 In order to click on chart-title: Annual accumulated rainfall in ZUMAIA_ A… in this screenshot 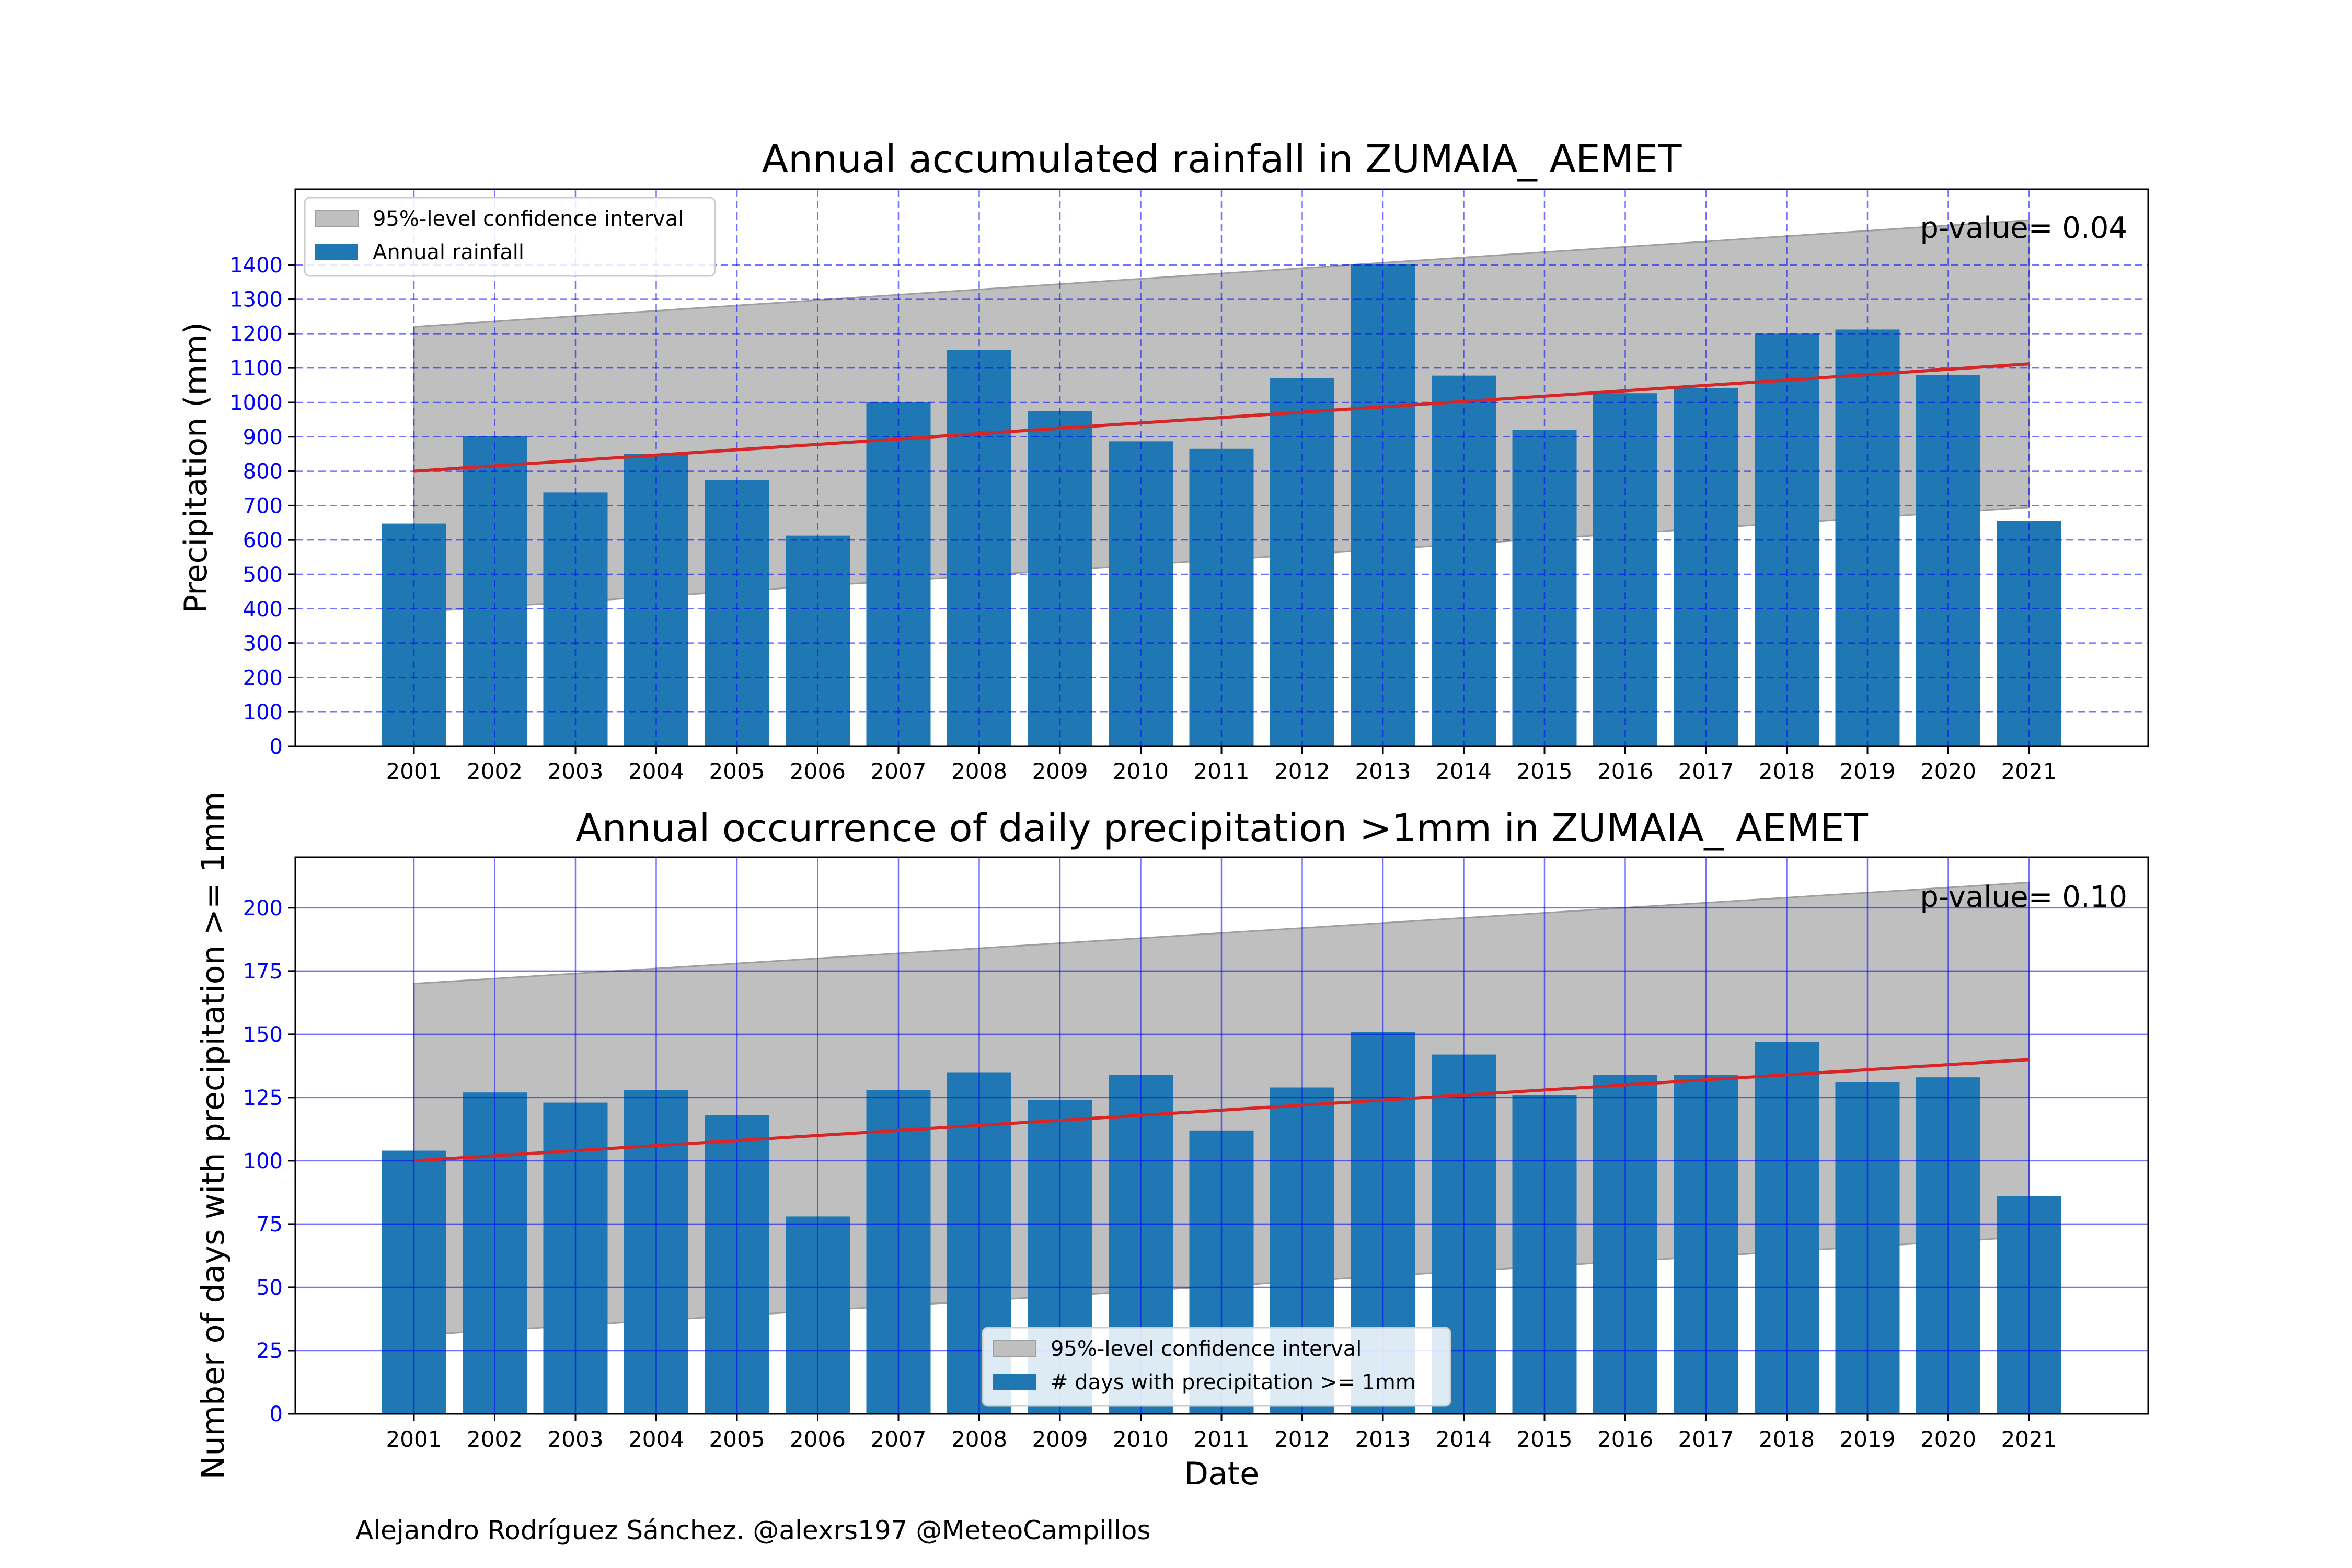, I will do `click(1222, 159)`.